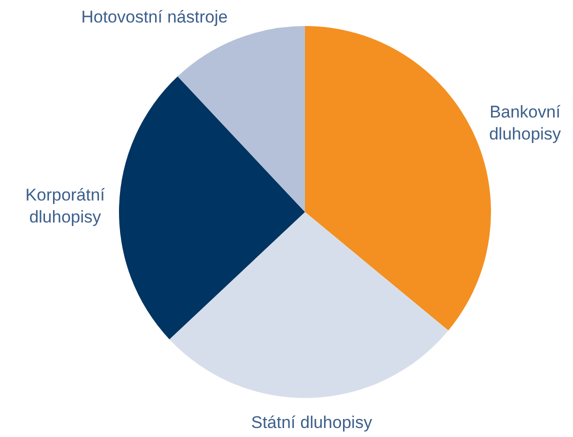  What do you see at coordinates (525, 123) in the screenshot?
I see `slice-label: Bankovní dluhopisy` at bounding box center [525, 123].